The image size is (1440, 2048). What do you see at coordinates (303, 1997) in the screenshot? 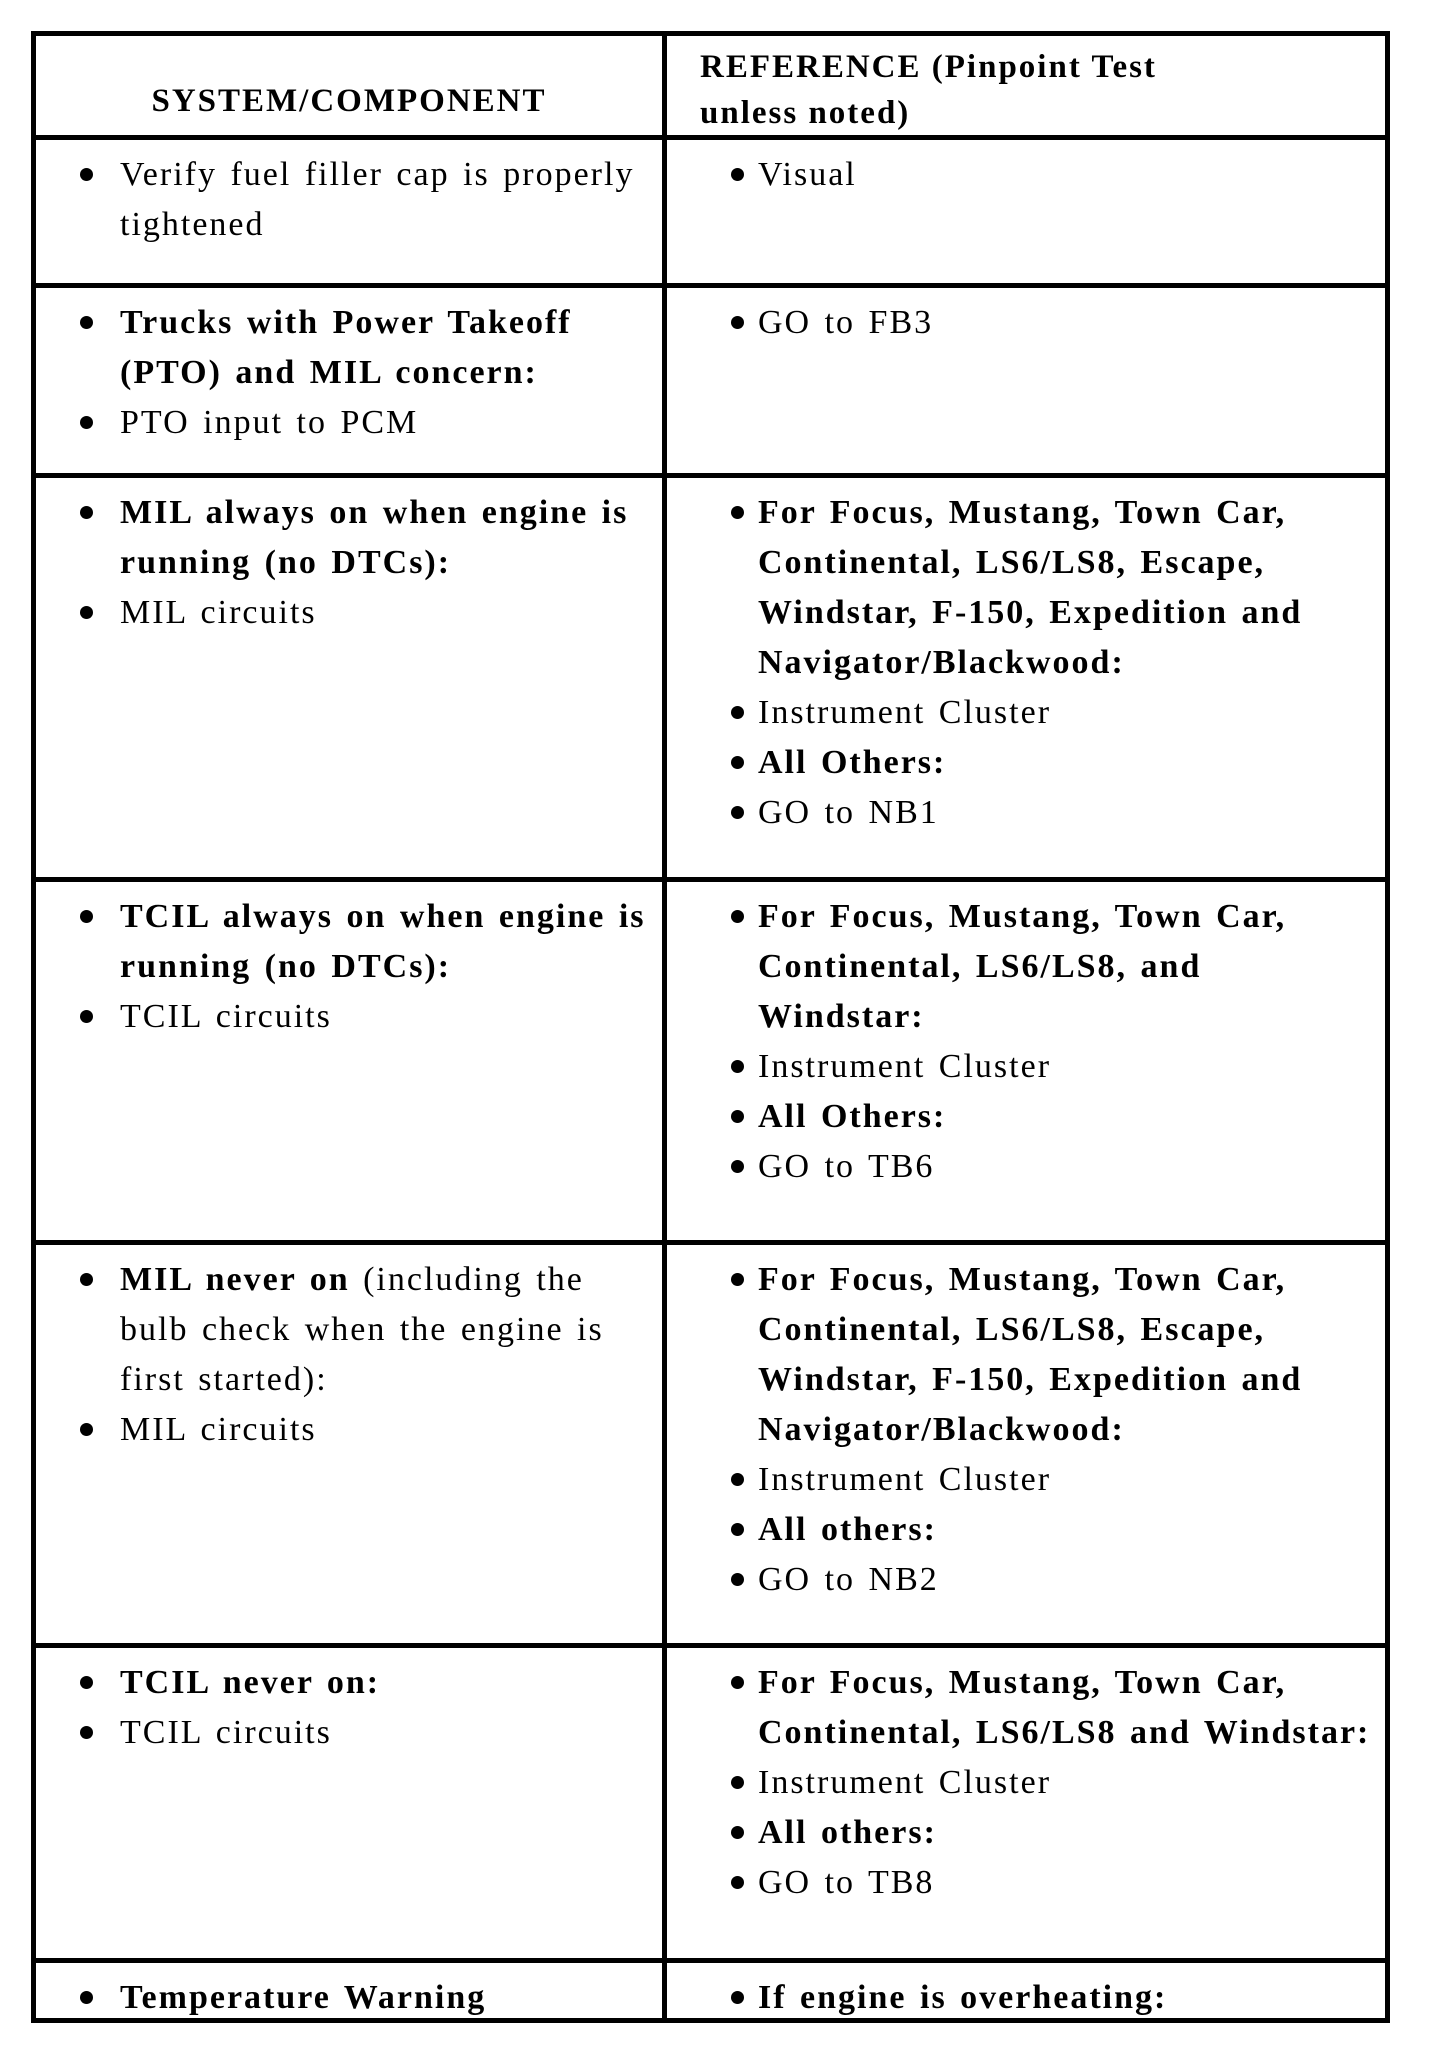
I see `bullet-text-bold: Temperature Warning` at bounding box center [303, 1997].